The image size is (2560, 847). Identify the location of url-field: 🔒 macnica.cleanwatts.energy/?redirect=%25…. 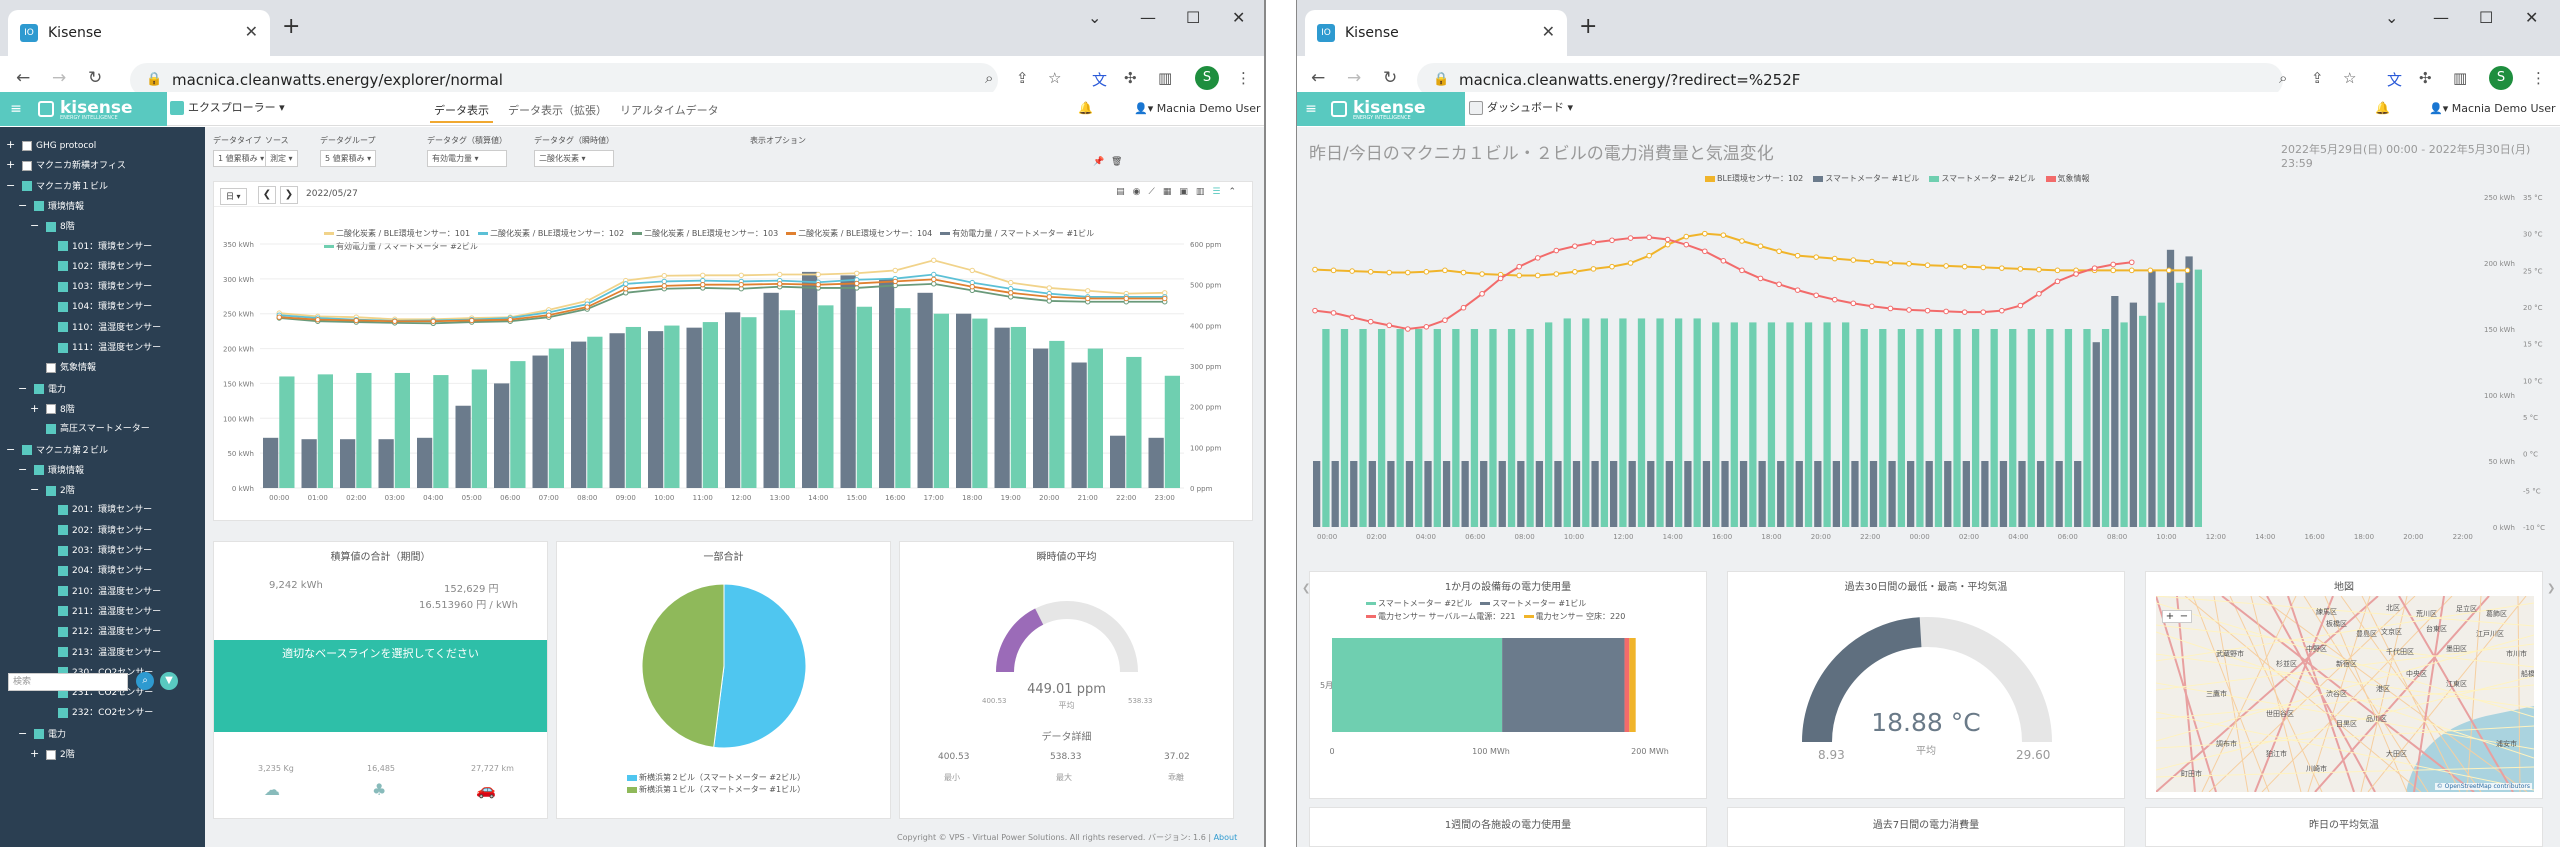
(1850, 80).